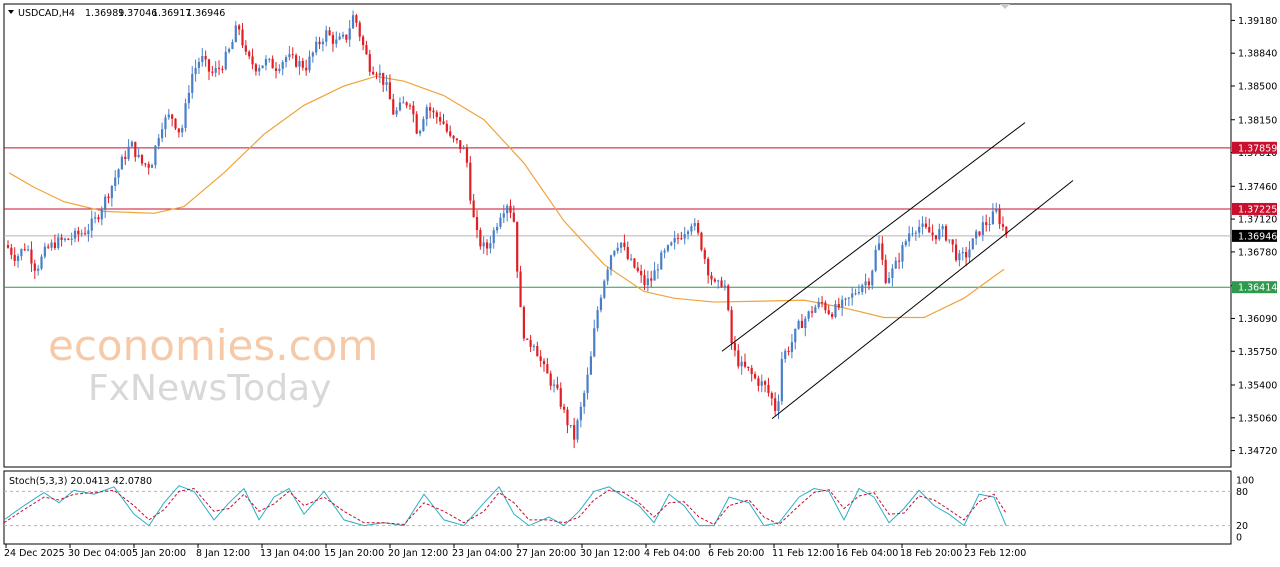 This screenshot has height=567, width=1280. Describe the element at coordinates (137, 13) in the screenshot. I see `high-value: 1.37046` at that location.